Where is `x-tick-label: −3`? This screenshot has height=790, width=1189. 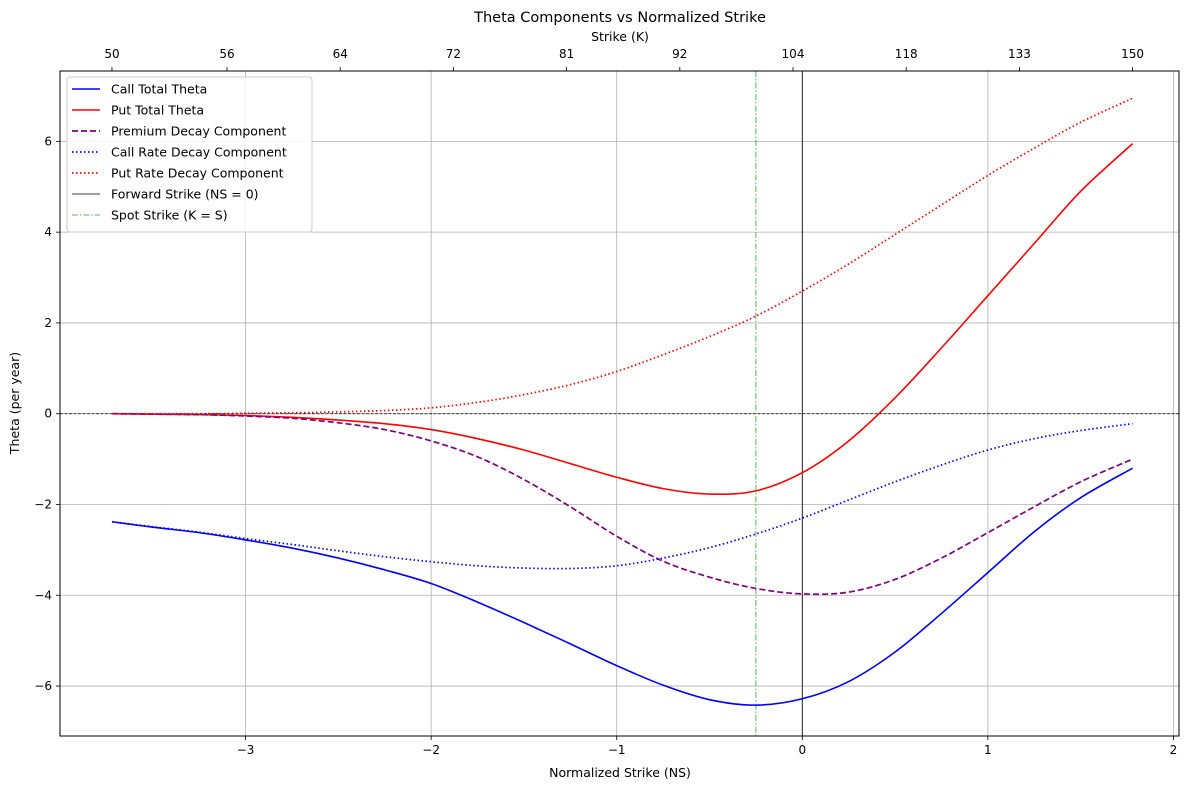
x-tick-label: −3 is located at coordinates (246, 750).